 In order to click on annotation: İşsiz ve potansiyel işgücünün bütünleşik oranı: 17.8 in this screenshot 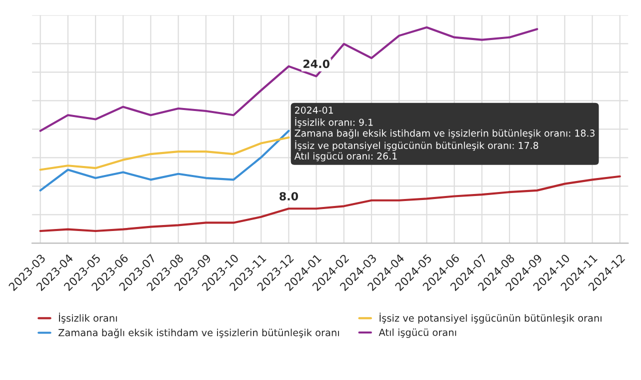, I will do `click(416, 145)`.